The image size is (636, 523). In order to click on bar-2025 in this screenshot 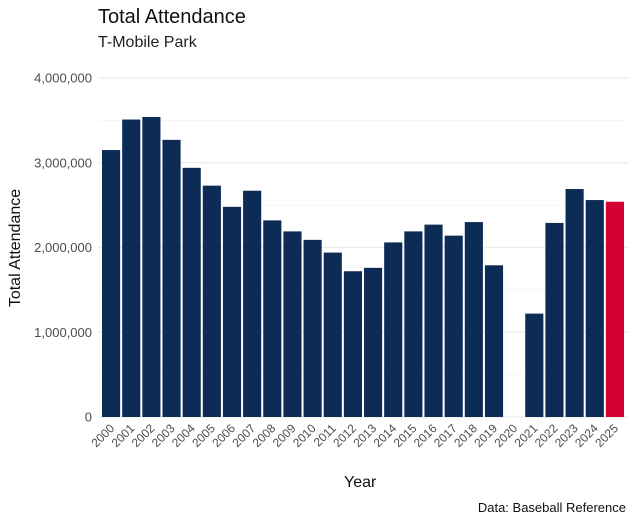, I will do `click(614, 309)`.